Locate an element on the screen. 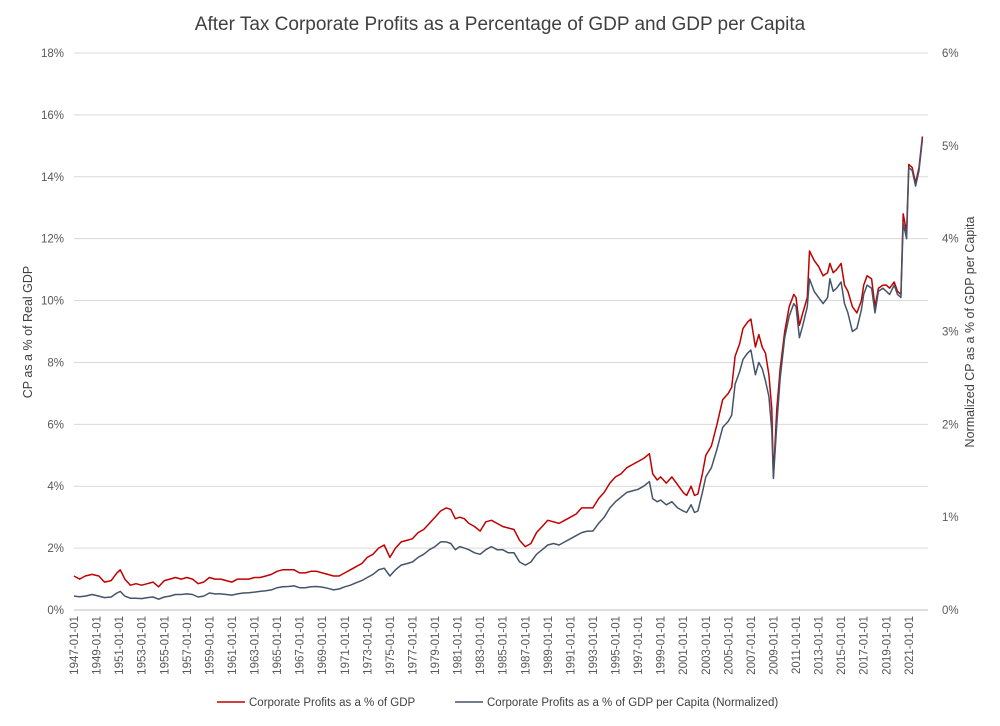 Image resolution: width=1000 pixels, height=726 pixels. y-axis-left-label: CP as a % of Real GDP is located at coordinates (28, 332).